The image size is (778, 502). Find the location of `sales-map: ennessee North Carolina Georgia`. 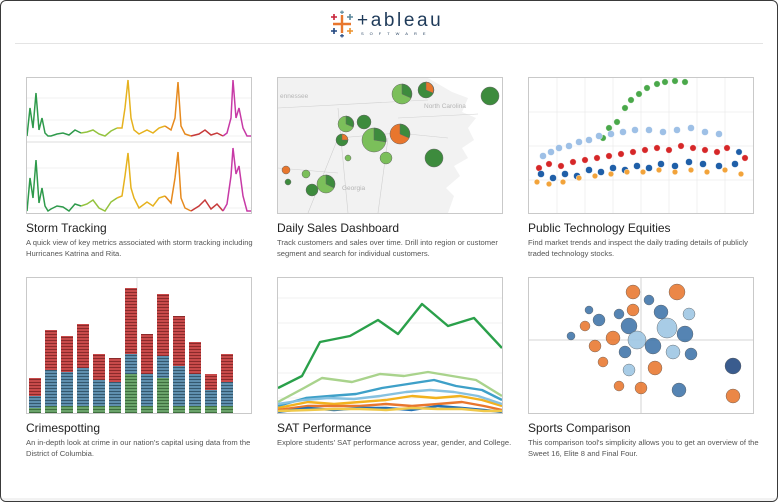

sales-map: ennessee North Carolina Georgia is located at coordinates (390, 145).